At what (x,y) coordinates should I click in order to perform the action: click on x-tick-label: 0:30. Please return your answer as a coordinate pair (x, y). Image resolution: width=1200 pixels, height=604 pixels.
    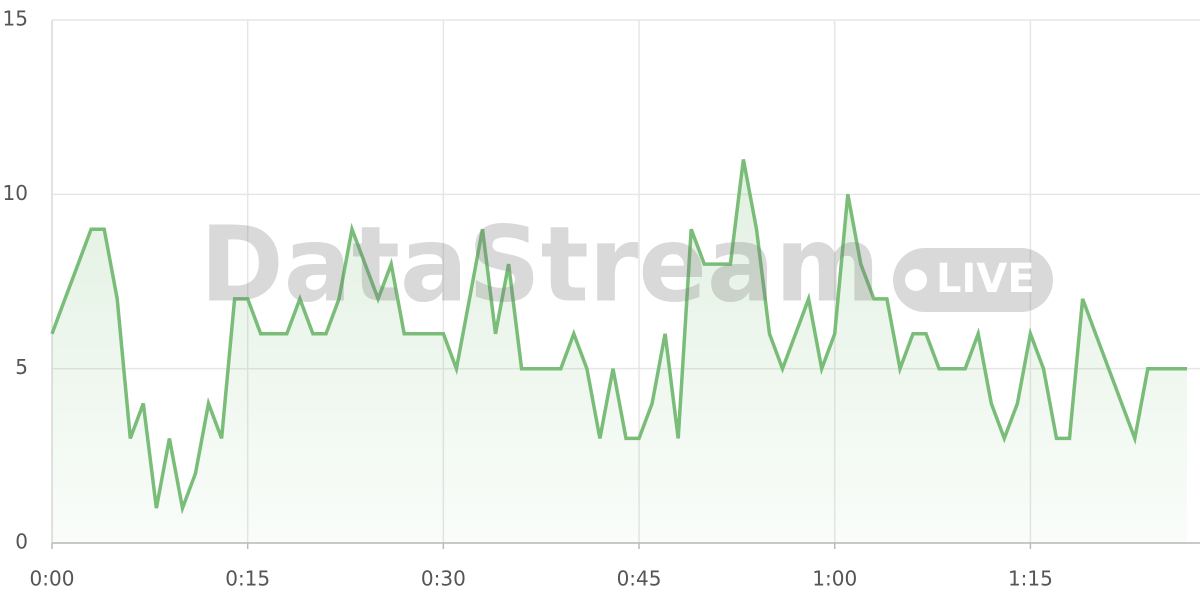
    Looking at the image, I should click on (443, 579).